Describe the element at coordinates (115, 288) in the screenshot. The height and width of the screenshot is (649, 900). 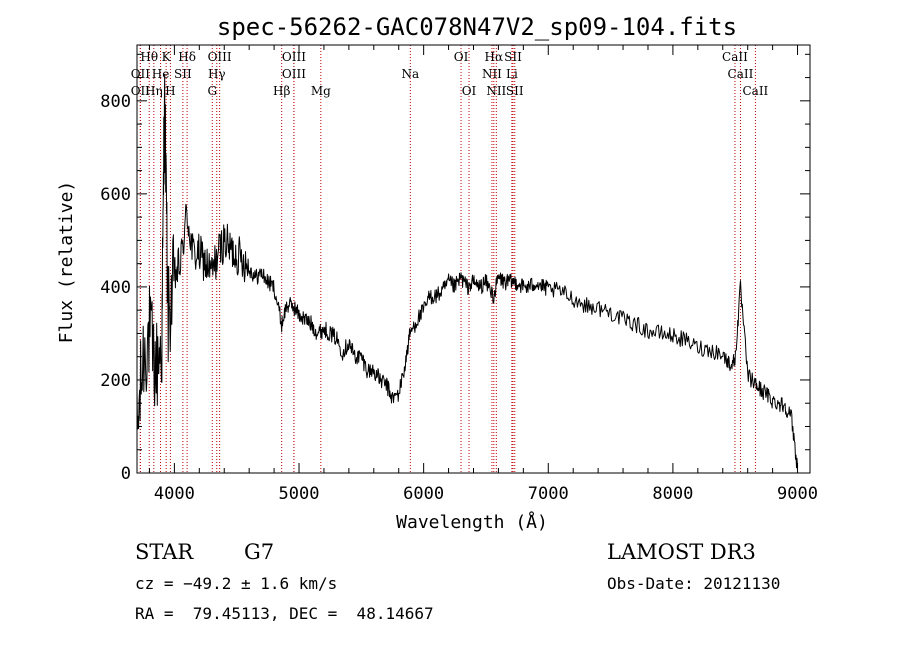
I see `y-tick-label: 400` at that location.